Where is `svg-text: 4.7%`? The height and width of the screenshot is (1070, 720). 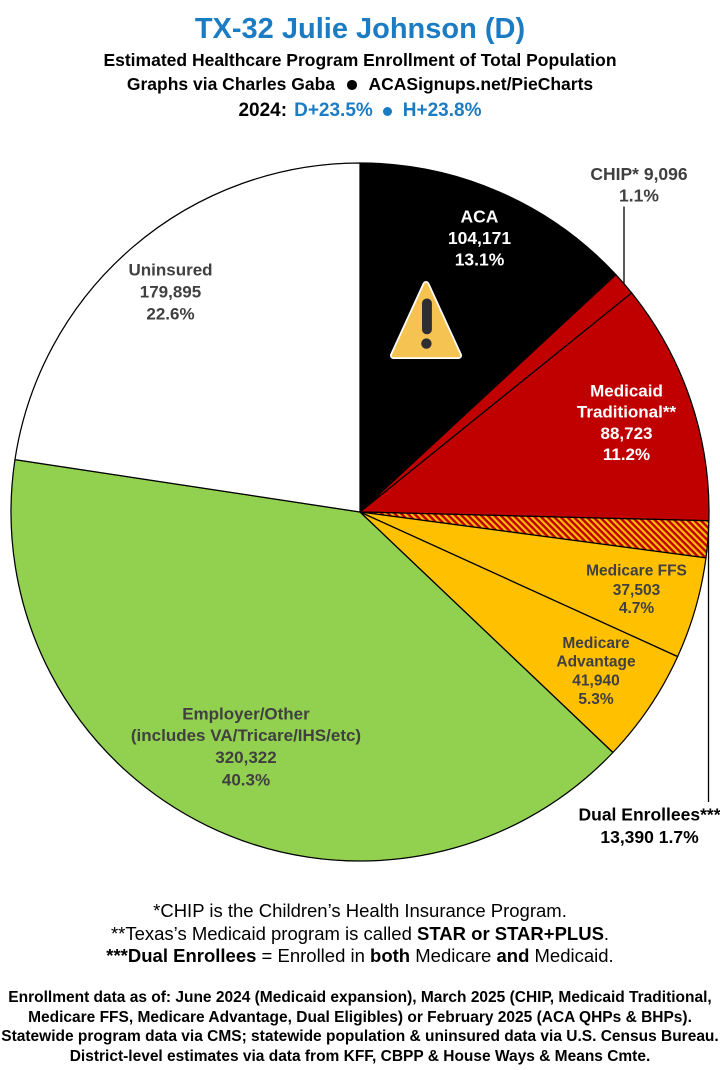 svg-text: 4.7% is located at coordinates (637, 608).